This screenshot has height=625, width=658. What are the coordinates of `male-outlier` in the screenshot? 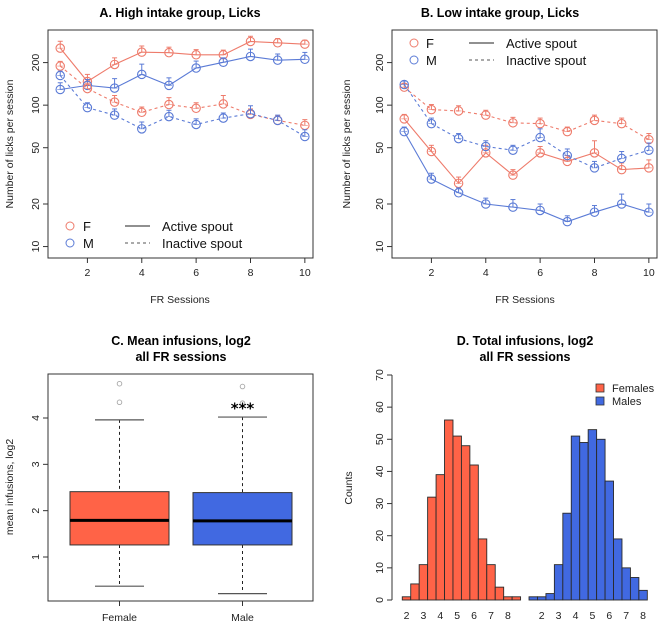 It's located at (242, 403).